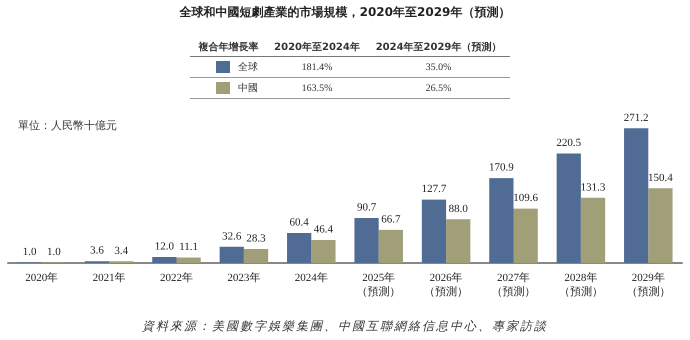  I want to click on text: 複合年增長率, so click(228, 47).